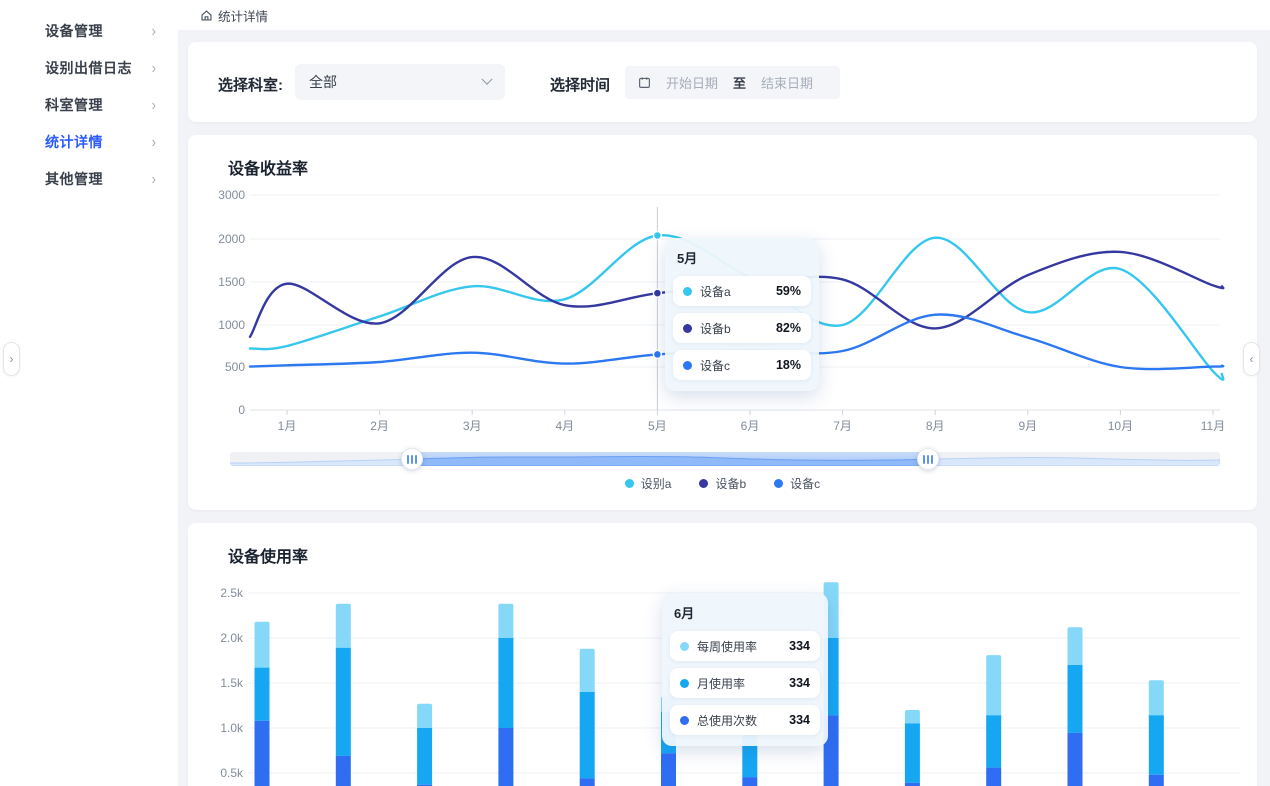  Describe the element at coordinates (1075, 706) in the screenshot. I see `bar-11月` at that location.